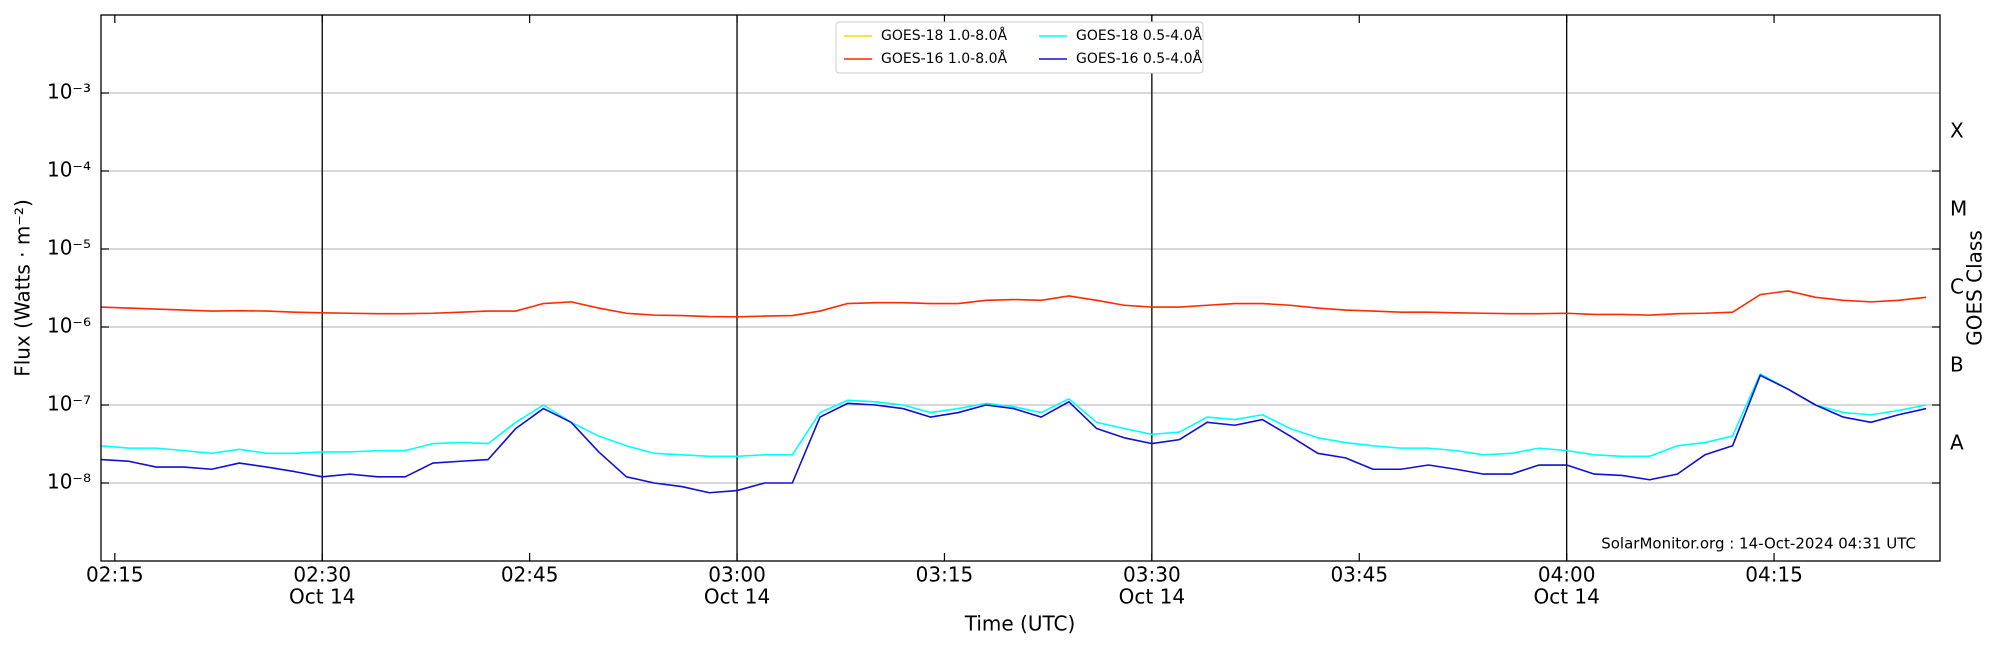 This screenshot has width=2000, height=650. Describe the element at coordinates (1359, 575) in the screenshot. I see `x-tick-label: 03:45` at that location.